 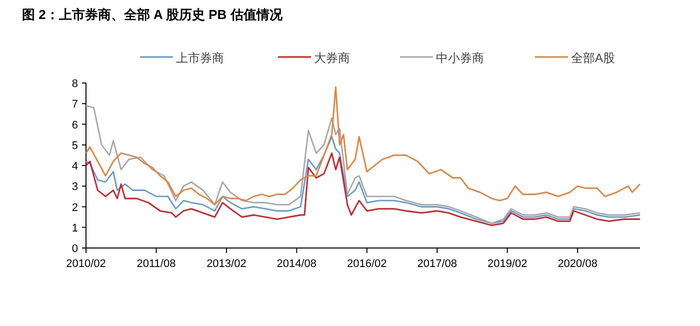 I want to click on xtick: 2019/02, so click(x=507, y=264).